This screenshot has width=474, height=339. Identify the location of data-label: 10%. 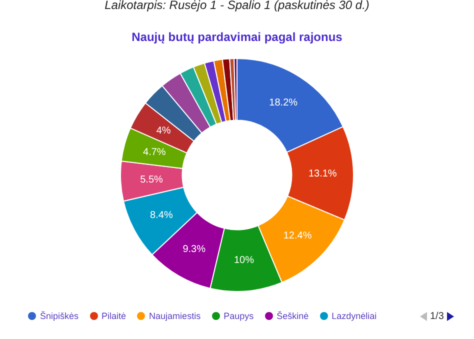
(244, 260).